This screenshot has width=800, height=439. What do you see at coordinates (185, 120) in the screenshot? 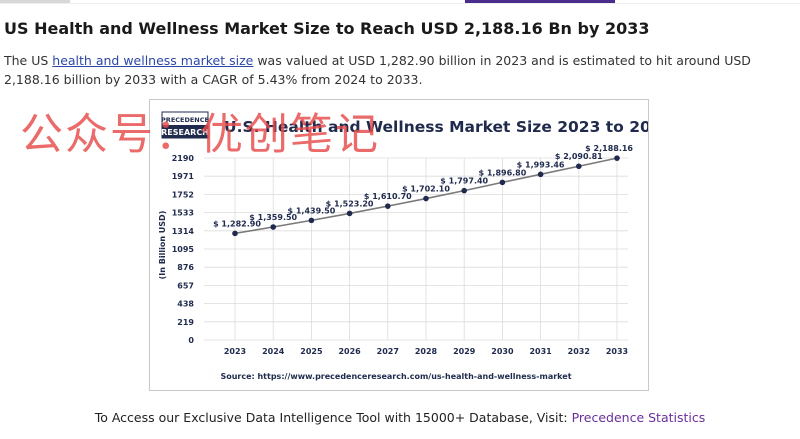
I see `logo-line1: PRECEDENCE` at bounding box center [185, 120].